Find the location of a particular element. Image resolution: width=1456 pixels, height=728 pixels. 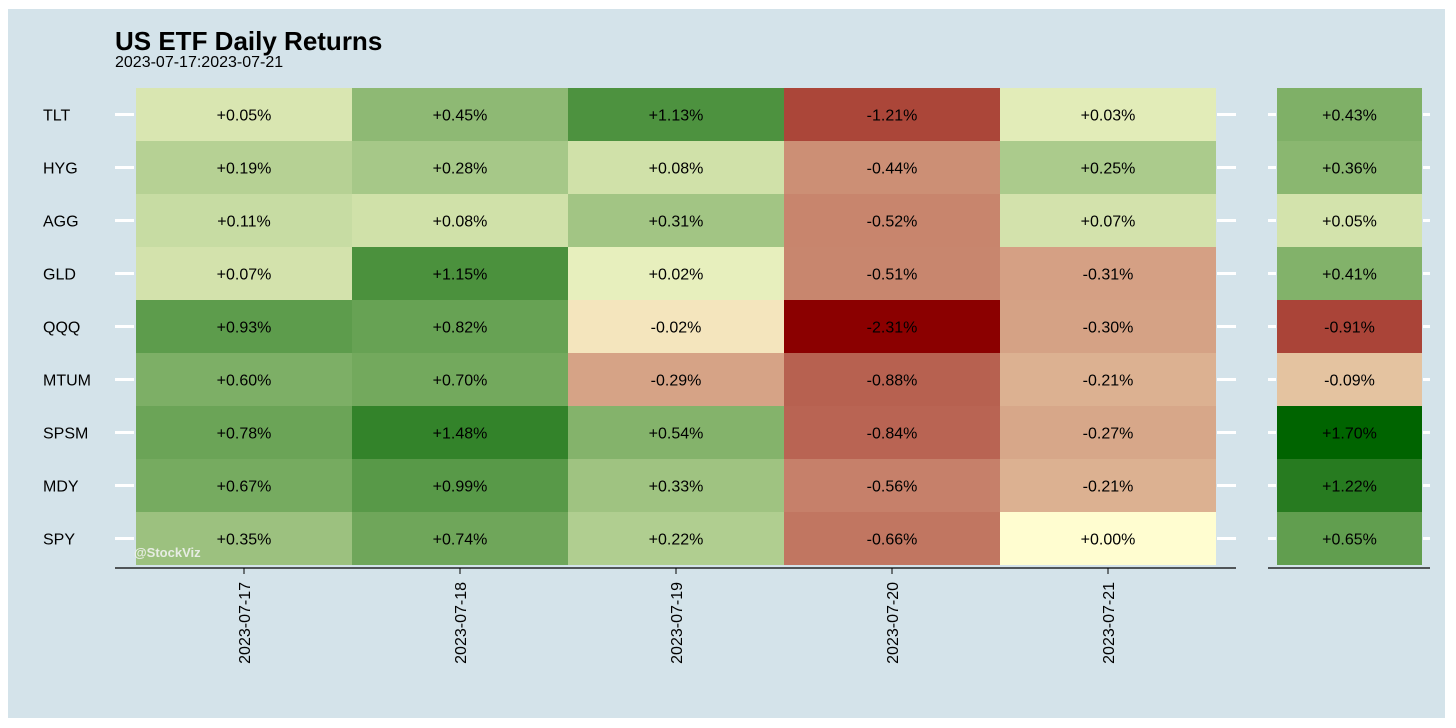

row-label: AGG is located at coordinates (61, 222).